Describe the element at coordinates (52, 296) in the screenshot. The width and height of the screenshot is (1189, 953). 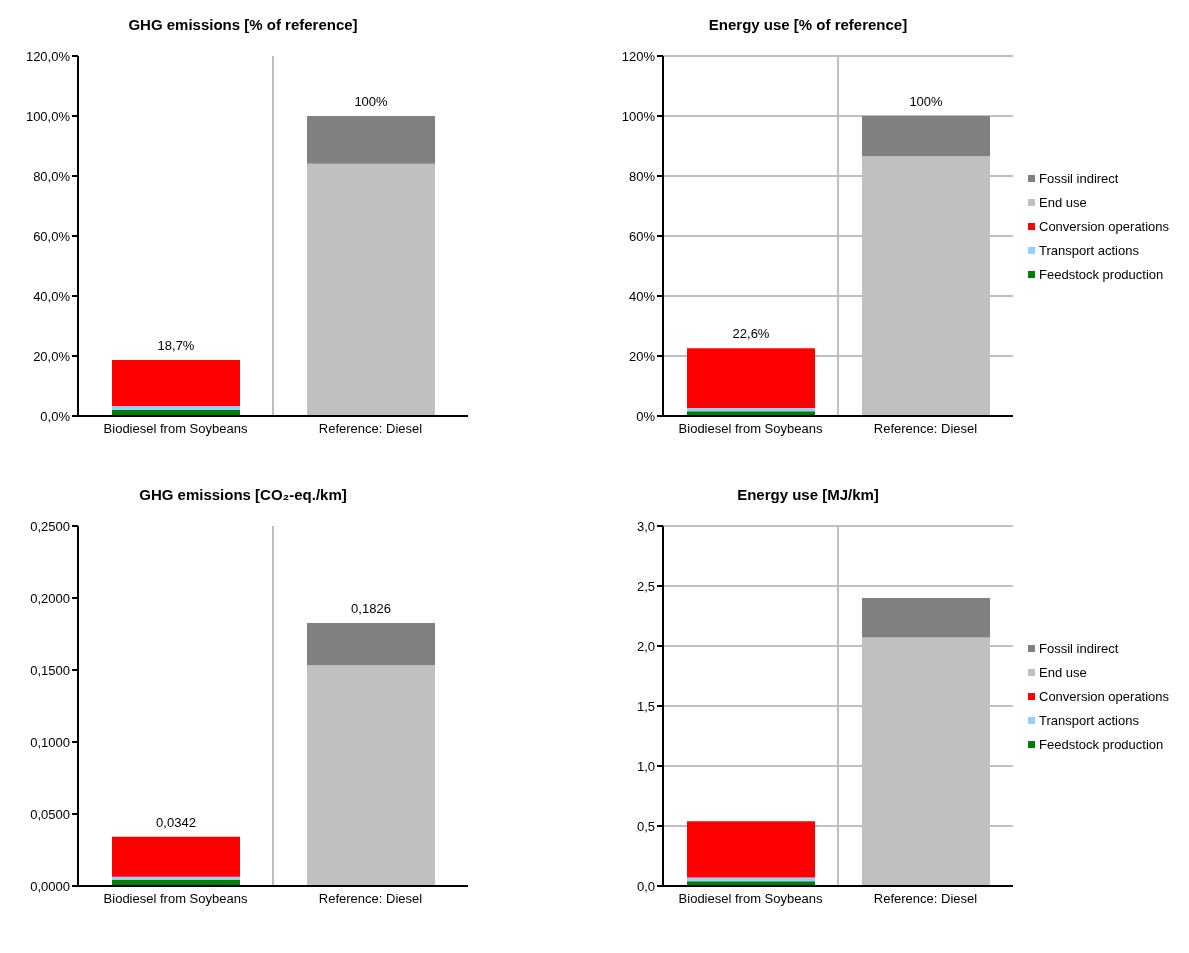
I see `y-tick-label: 40,0%` at that location.